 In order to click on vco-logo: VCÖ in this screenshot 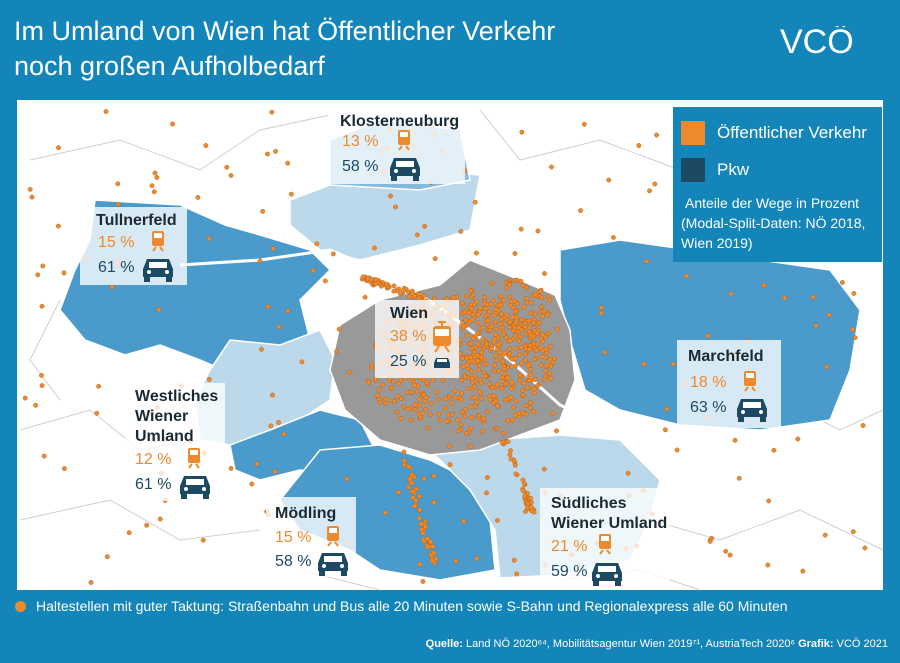, I will do `click(817, 41)`.